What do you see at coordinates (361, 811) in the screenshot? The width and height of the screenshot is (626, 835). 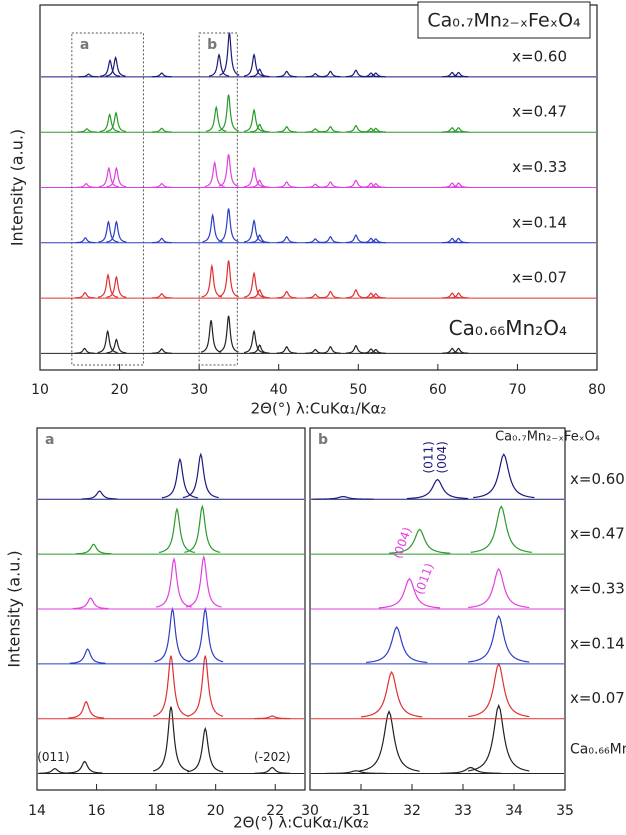 I see `x-tick-label: 31` at bounding box center [361, 811].